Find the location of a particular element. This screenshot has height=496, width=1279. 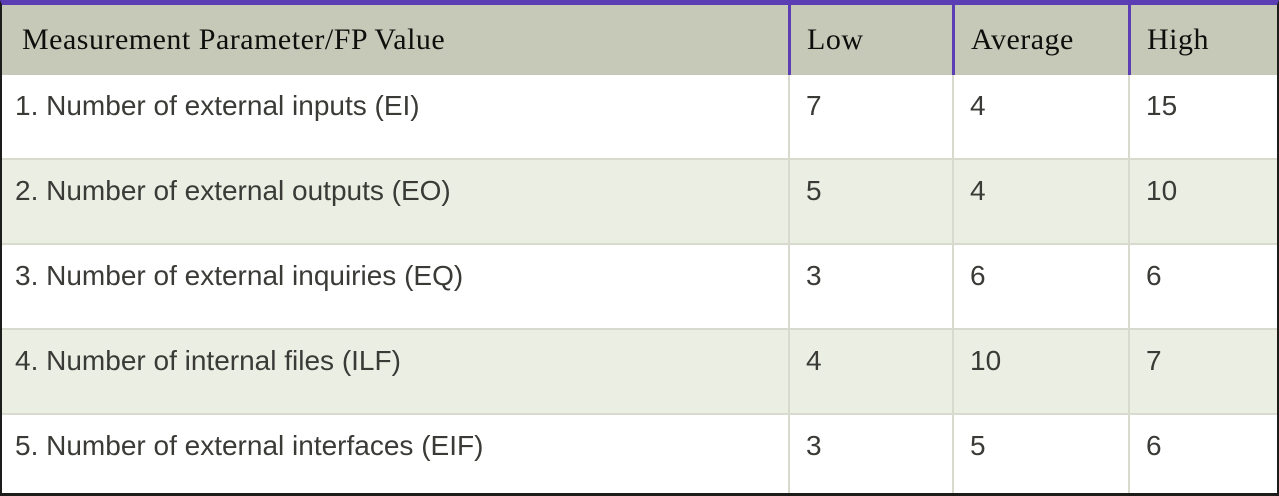

row-parameter-label: 5. Number of external interfaces (EIF) is located at coordinates (249, 445).